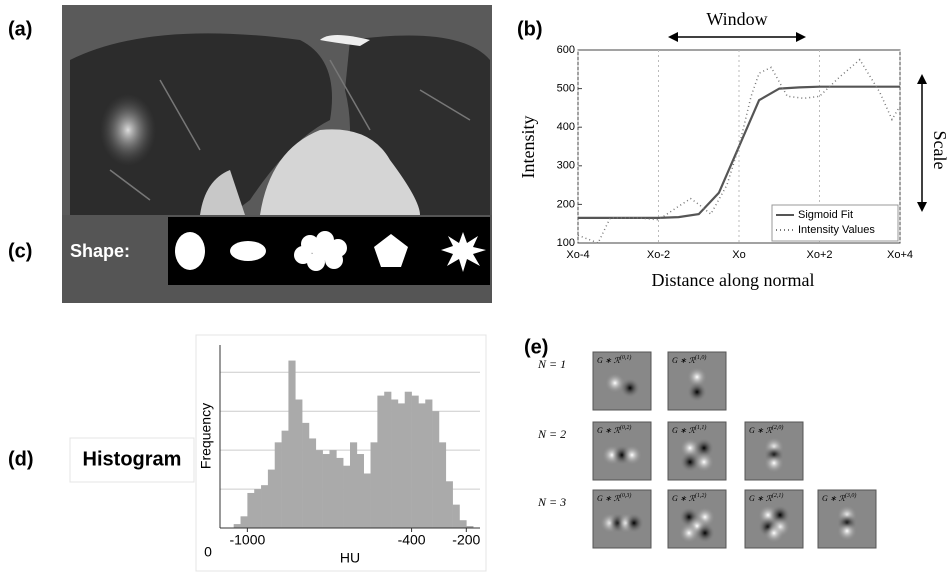  Describe the element at coordinates (701, 357) in the screenshot. I see `filter-label-sup: (1,0)` at that location.